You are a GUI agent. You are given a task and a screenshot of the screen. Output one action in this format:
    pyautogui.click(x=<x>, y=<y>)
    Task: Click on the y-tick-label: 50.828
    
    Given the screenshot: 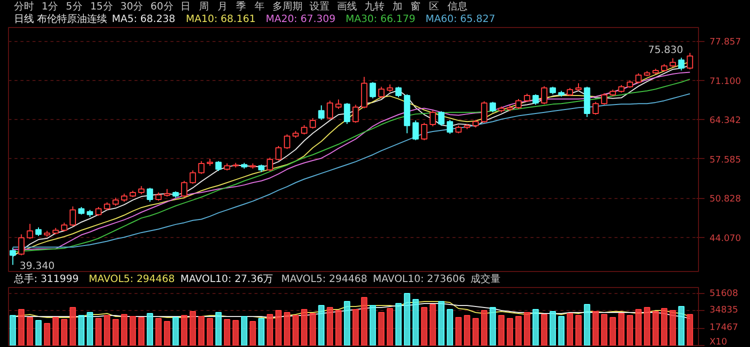 What is the action you would take?
    pyautogui.click(x=726, y=199)
    